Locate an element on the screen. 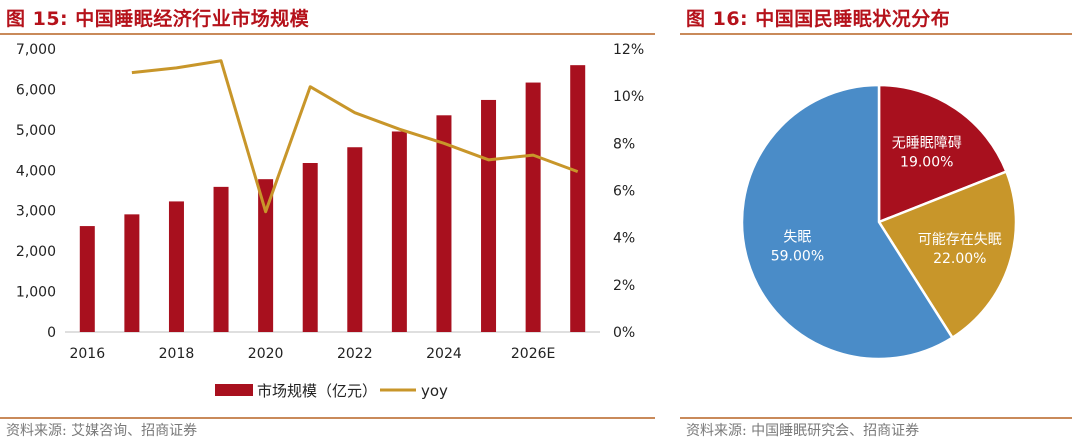 The width and height of the screenshot is (1080, 441). bar-2023 is located at coordinates (399, 231).